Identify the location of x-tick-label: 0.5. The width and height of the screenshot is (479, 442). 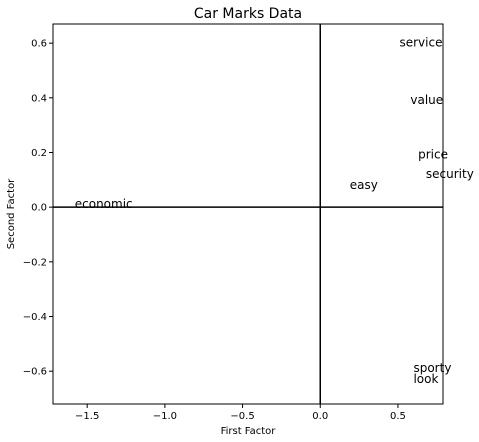
(398, 416).